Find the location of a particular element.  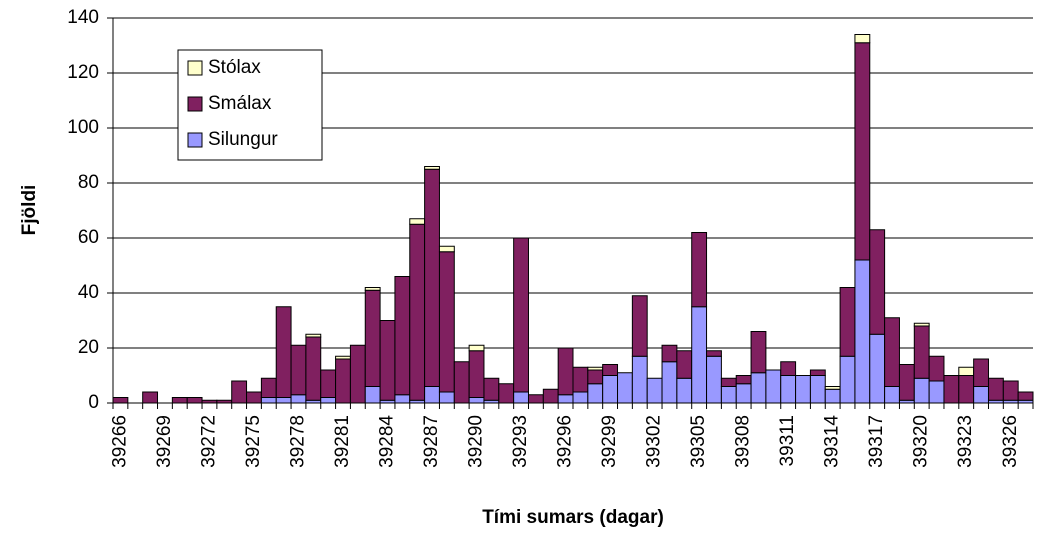

legend-label: Silungur is located at coordinates (243, 139).